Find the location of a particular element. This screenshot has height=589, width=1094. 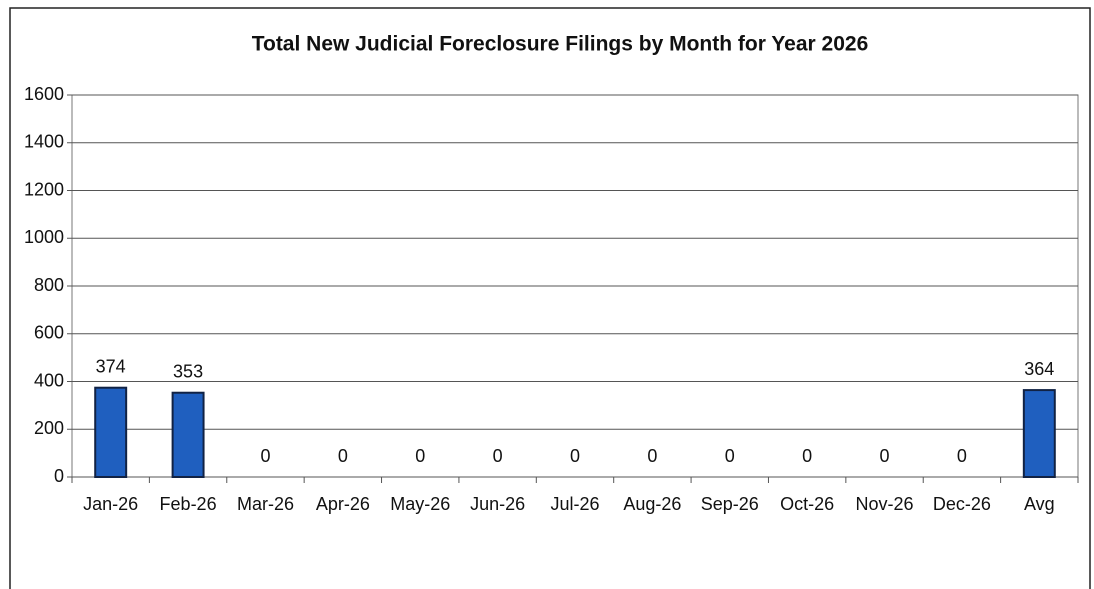

x-tick-label: Nov-26 is located at coordinates (885, 504).